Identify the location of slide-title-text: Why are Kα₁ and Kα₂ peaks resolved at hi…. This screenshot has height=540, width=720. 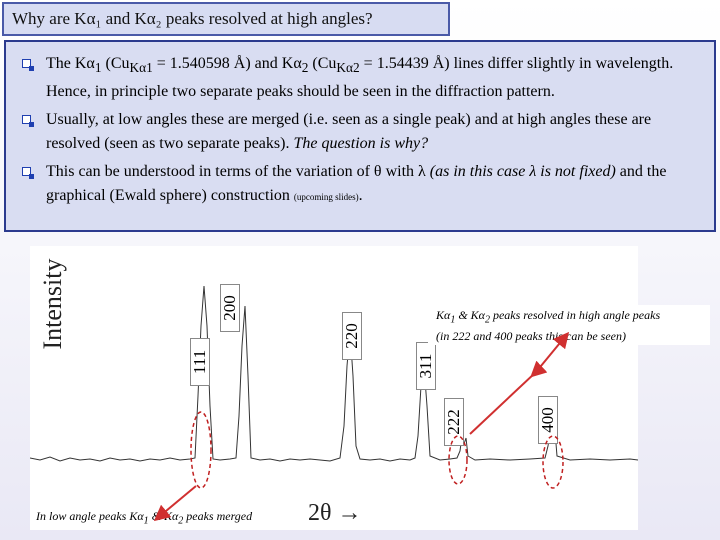
(192, 18).